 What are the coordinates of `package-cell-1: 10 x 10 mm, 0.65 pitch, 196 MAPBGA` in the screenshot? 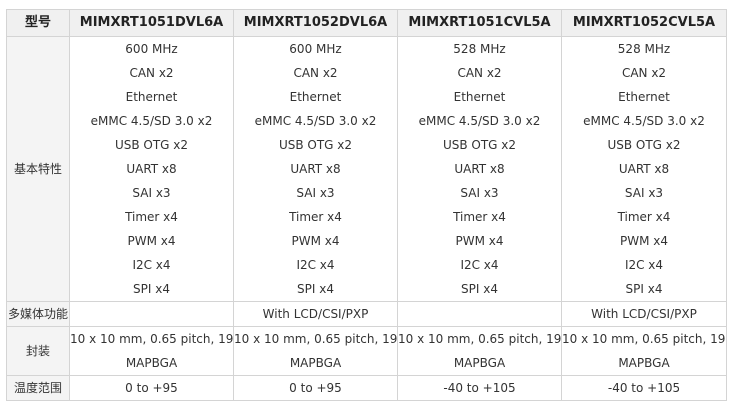 It's located at (151, 351).